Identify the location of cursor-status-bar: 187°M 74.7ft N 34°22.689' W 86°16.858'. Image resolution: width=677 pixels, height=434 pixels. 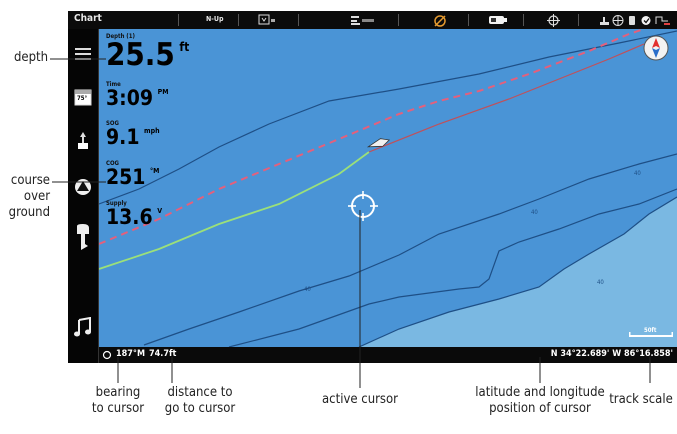
(388, 355).